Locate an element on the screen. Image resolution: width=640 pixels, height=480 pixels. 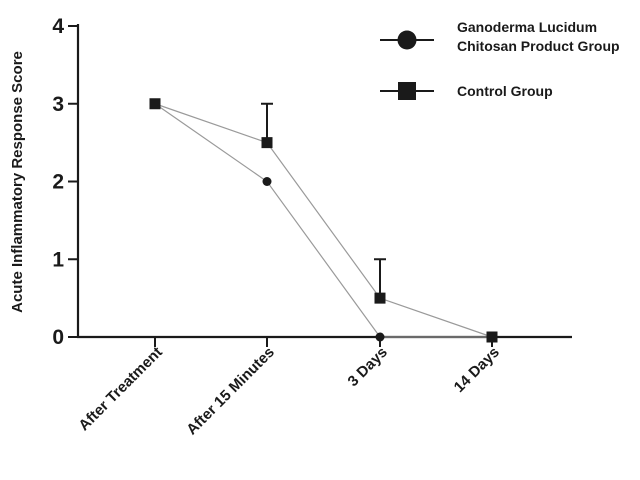
x-tick-label: 14 Days is located at coordinates (477, 370).